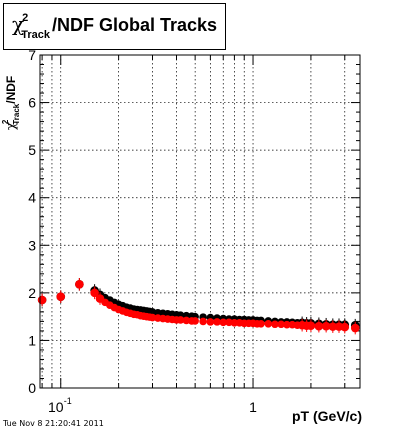 This screenshot has width=400, height=433. What do you see at coordinates (68, 401) in the screenshot?
I see `x-tick-label-exponent: -1` at bounding box center [68, 401].